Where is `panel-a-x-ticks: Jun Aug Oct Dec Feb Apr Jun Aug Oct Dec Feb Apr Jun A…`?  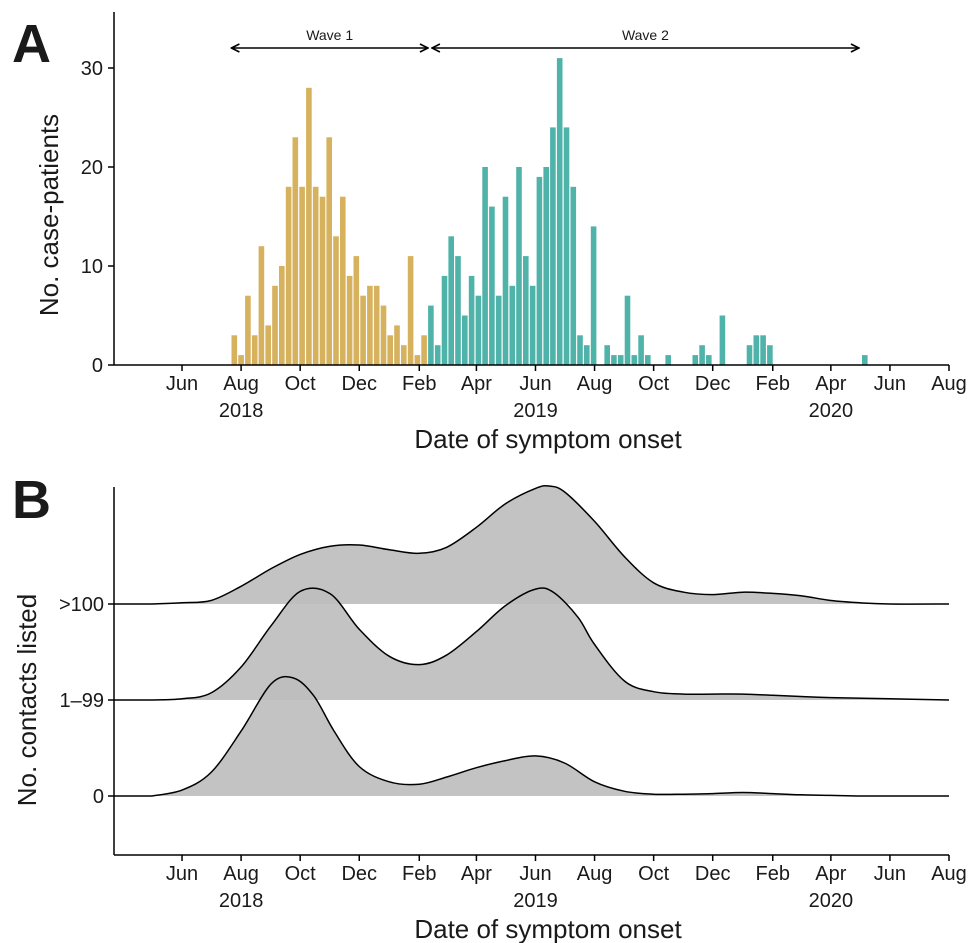
panel-a-x-ticks: Jun Aug Oct Dec Feb Apr Jun Aug Oct Dec Feb Apr Jun A… is located at coordinates (566, 393).